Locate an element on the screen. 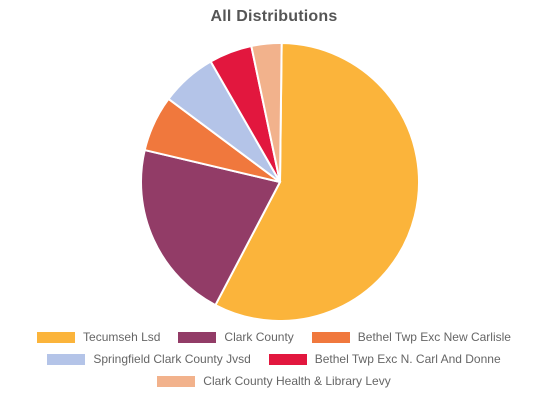 Image resolution: width=548 pixels, height=404 pixels. legend-row: Clark County Health & Library Levy is located at coordinates (274, 381).